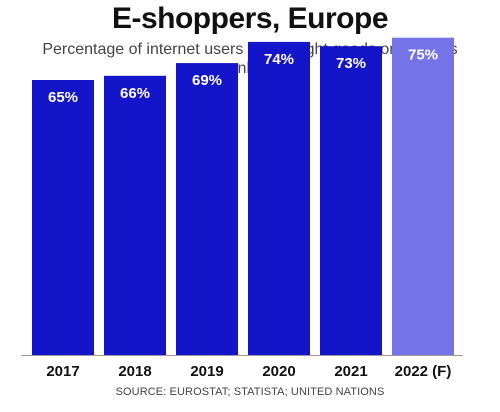 The image size is (500, 412). I want to click on bar-2022-f, so click(423, 196).